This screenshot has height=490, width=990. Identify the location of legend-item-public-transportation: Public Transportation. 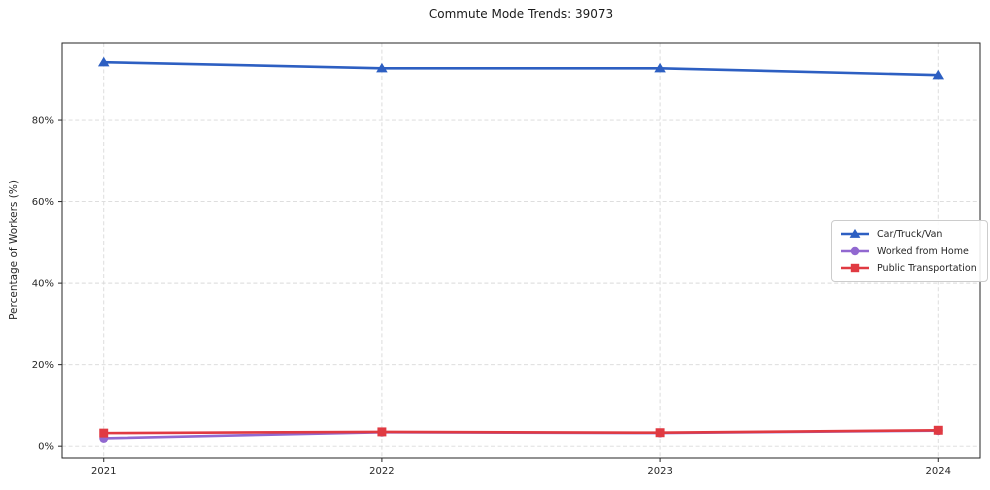
(908, 268).